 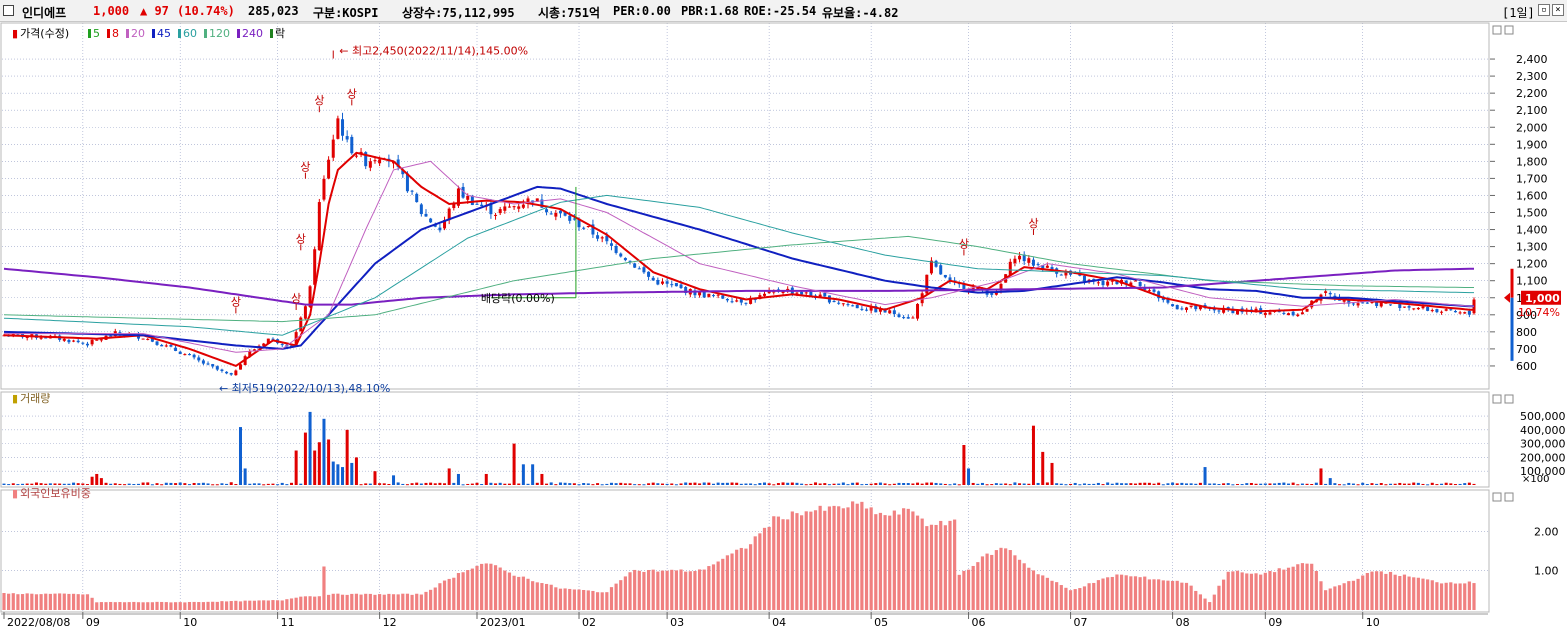 I want to click on select-checkbox, so click(x=8, y=10).